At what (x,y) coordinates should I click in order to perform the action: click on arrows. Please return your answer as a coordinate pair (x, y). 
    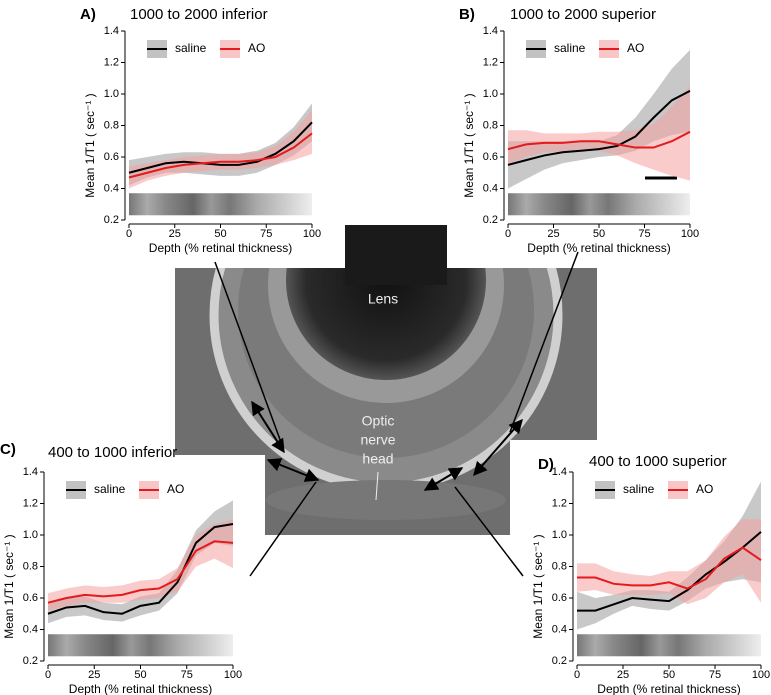
    Looking at the image, I should click on (387, 445).